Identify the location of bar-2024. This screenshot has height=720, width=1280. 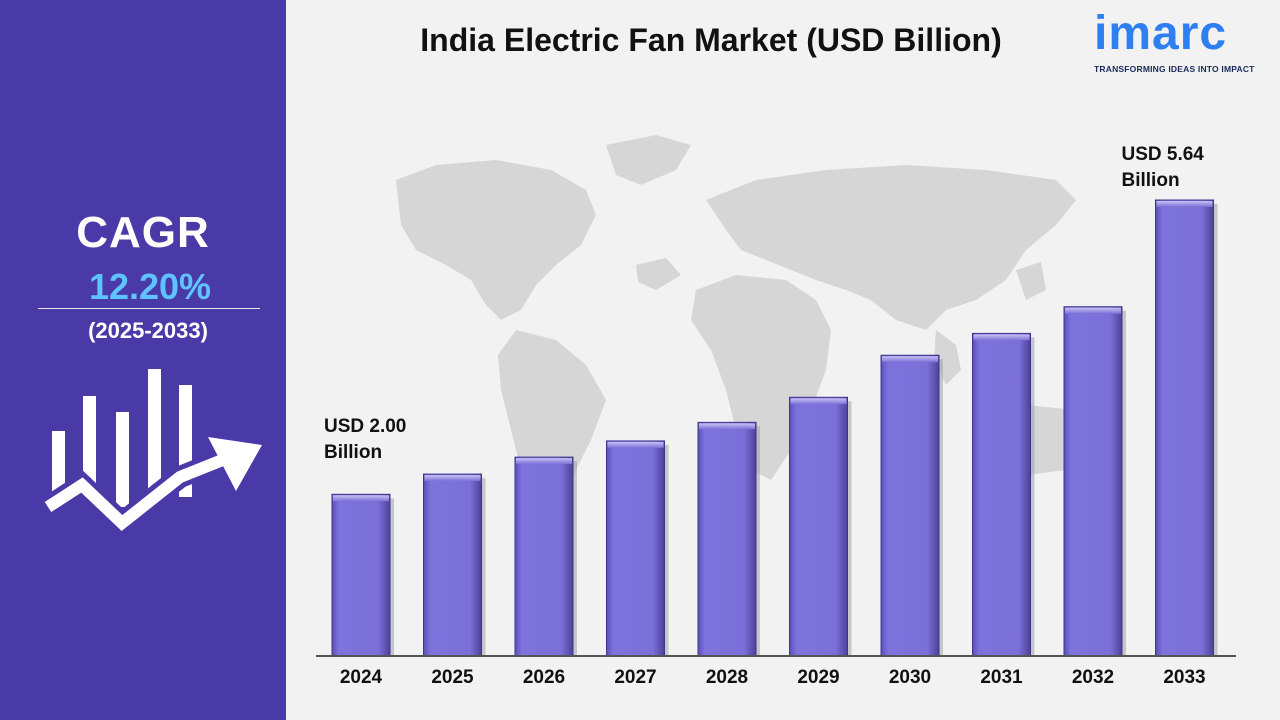
(361, 575).